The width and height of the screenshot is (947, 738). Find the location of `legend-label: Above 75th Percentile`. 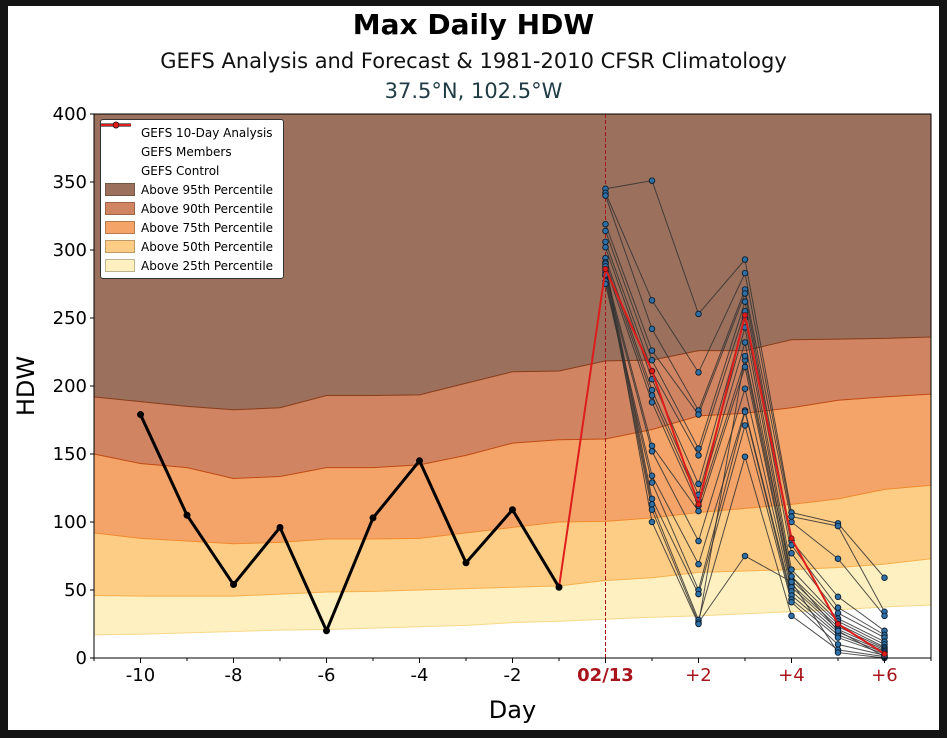

legend-label: Above 75th Percentile is located at coordinates (207, 227).